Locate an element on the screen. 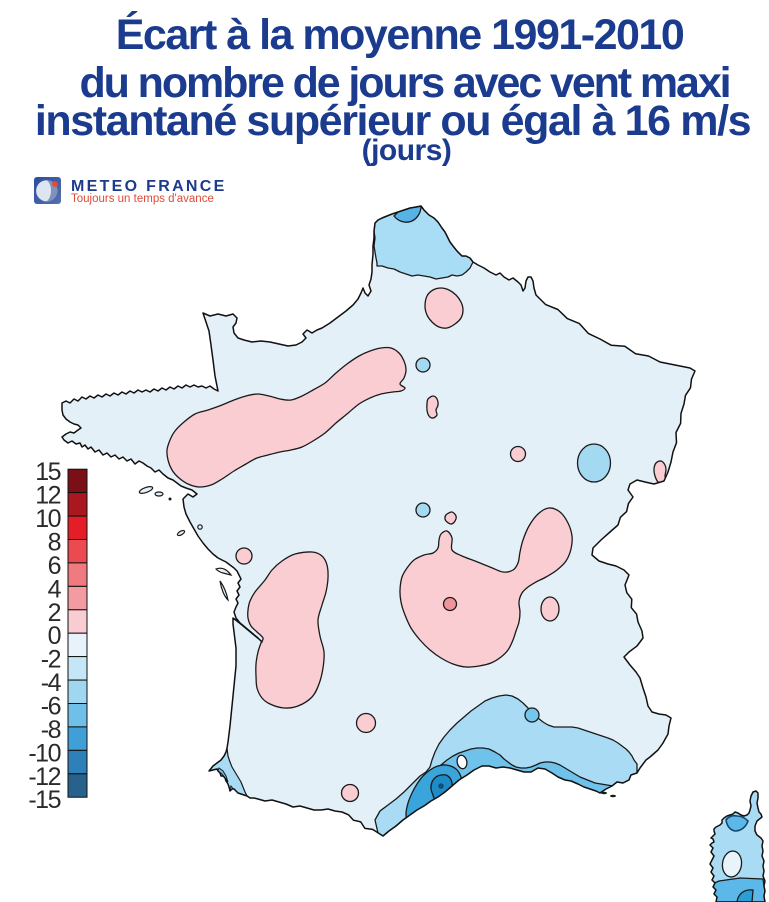 The height and width of the screenshot is (902, 769). svg-text: 2 is located at coordinates (54, 613).